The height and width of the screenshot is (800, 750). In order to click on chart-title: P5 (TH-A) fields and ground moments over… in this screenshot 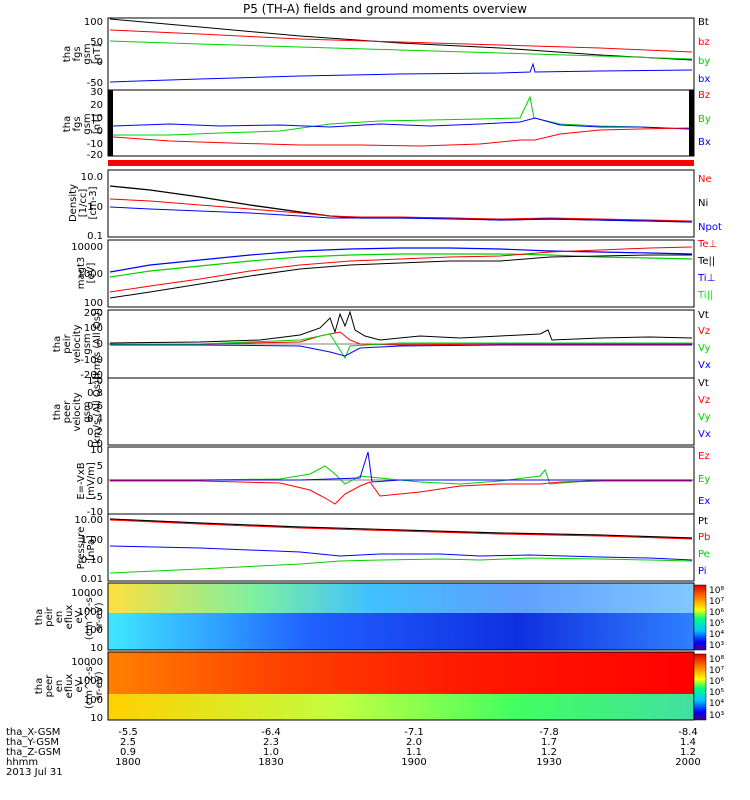, I will do `click(385, 9)`.